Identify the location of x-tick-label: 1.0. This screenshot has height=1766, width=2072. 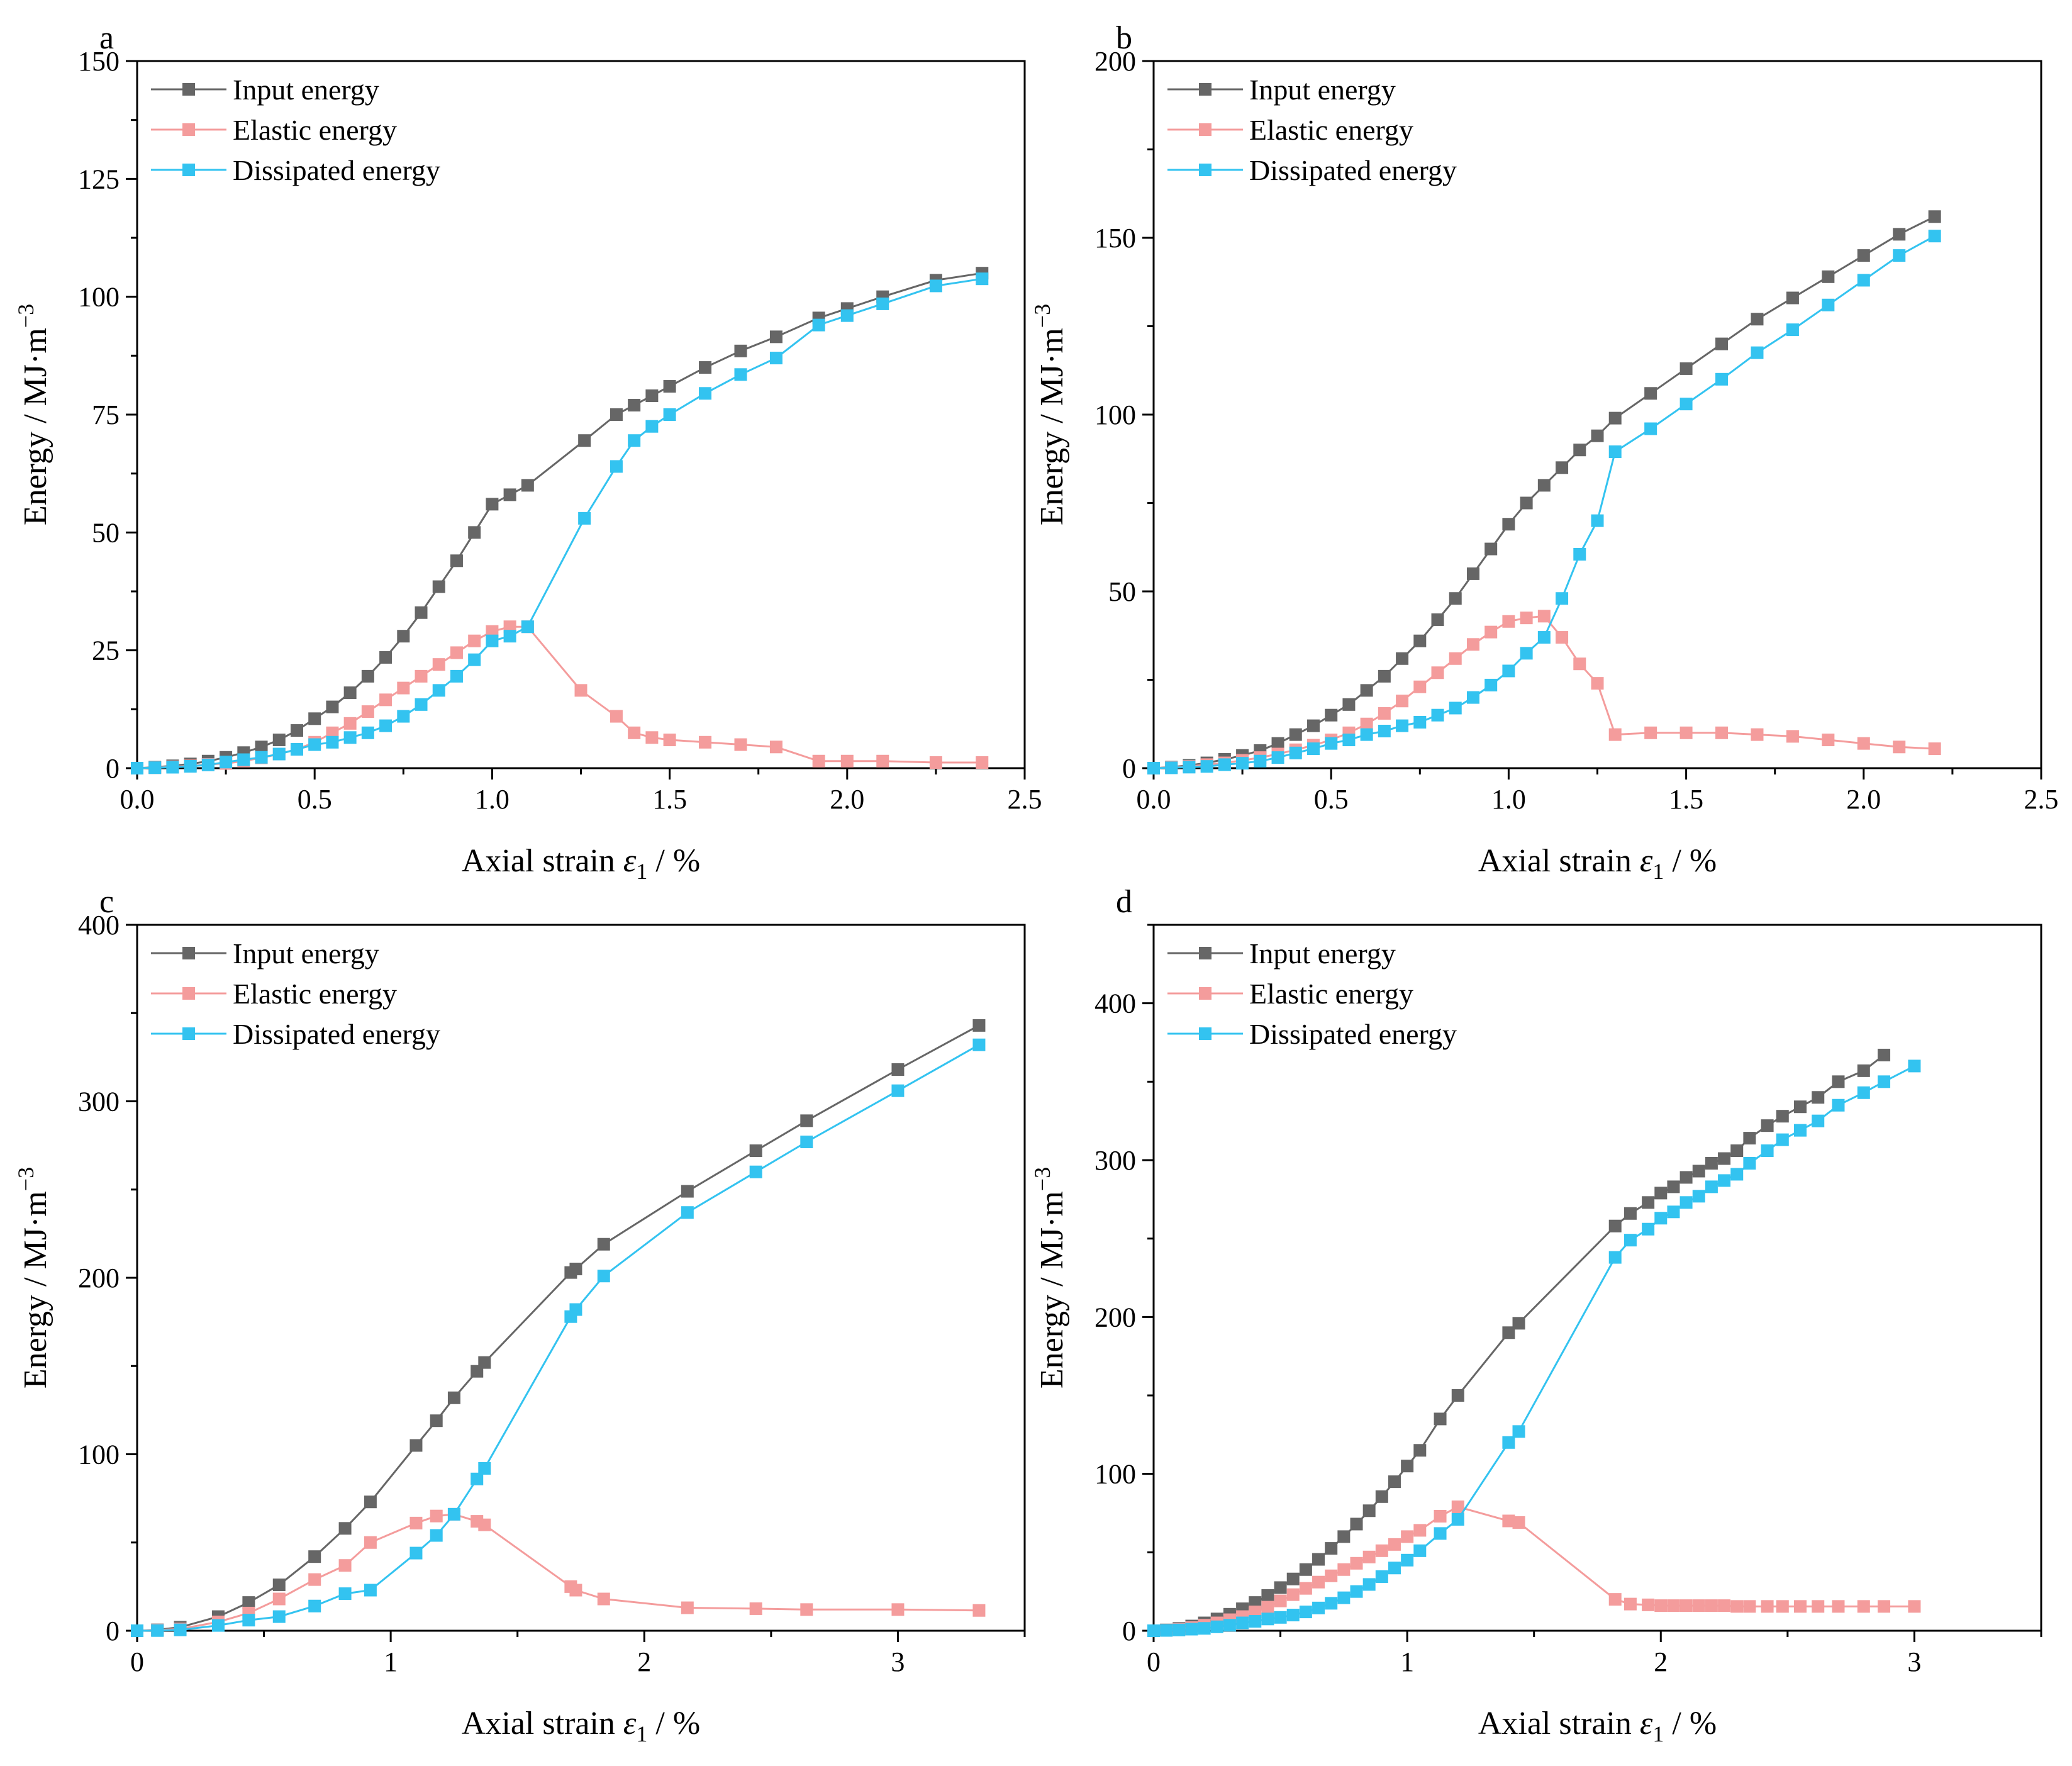
(492, 799).